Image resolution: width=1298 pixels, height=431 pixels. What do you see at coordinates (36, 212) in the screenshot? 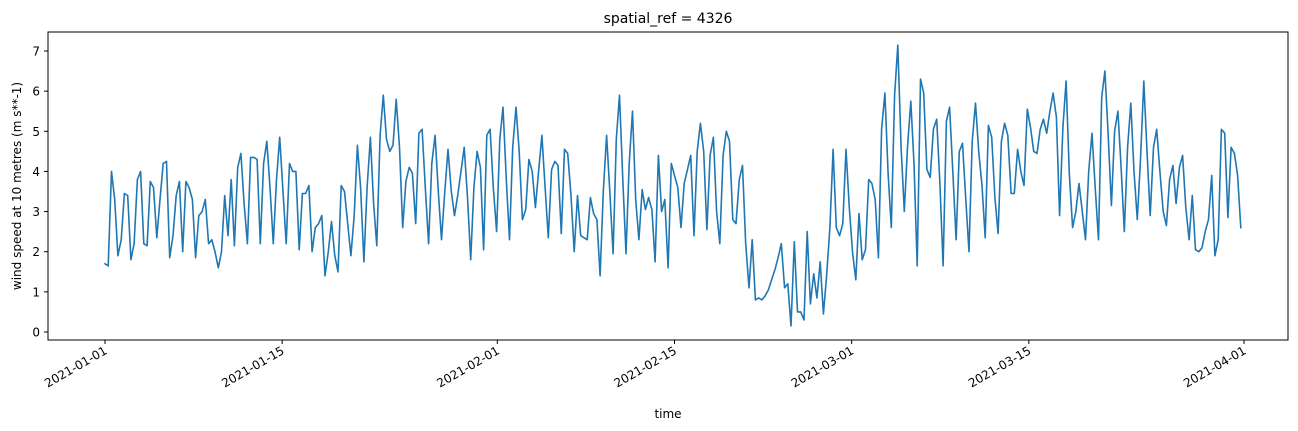
I see `y-tick-label: 3` at bounding box center [36, 212].